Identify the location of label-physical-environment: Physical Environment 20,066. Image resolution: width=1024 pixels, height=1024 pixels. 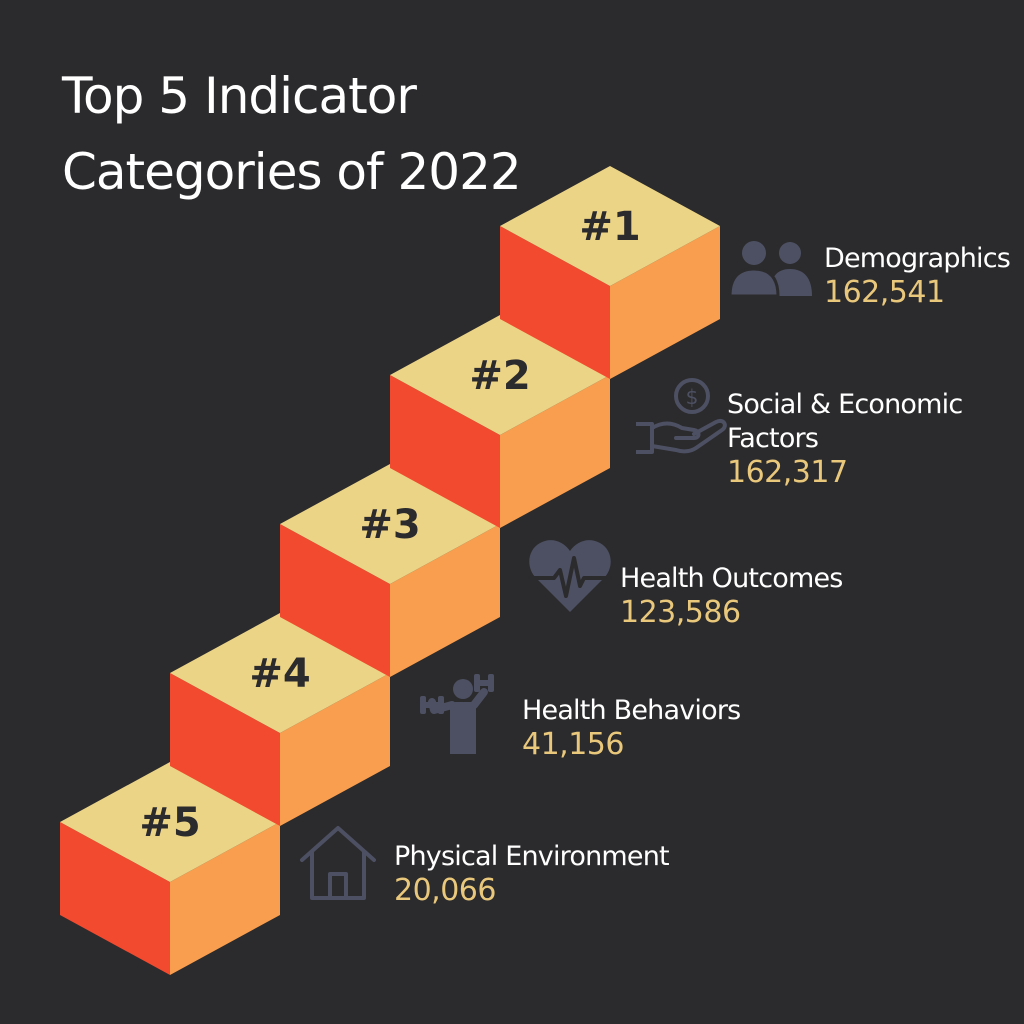
(532, 874).